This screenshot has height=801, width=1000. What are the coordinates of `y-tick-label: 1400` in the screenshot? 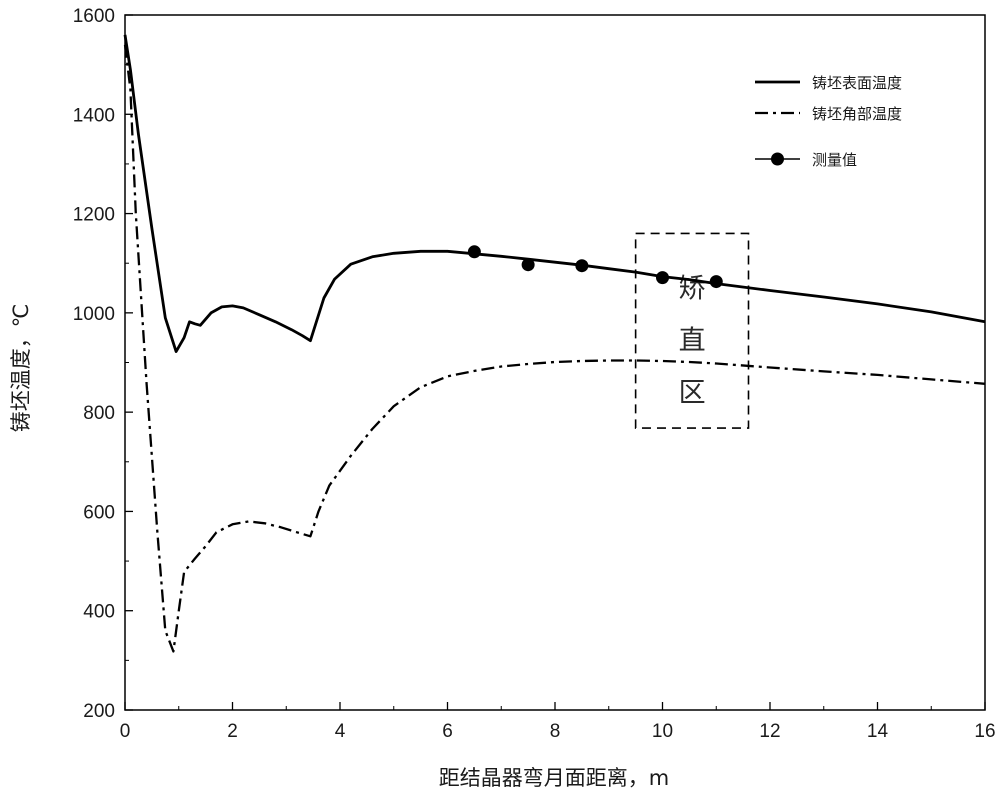 It's located at (94, 115).